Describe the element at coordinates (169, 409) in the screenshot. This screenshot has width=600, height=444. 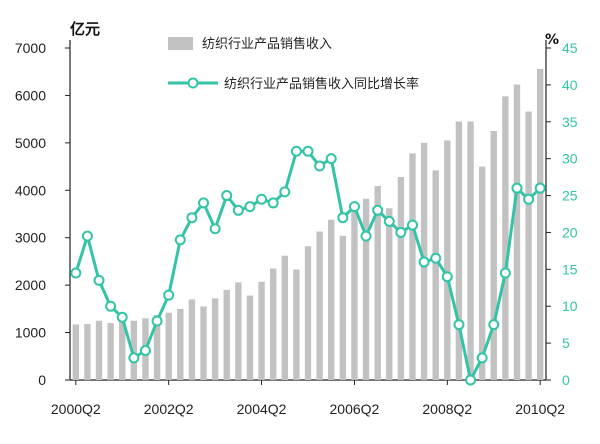
I see `x-tick-label: 2002Q2` at that location.